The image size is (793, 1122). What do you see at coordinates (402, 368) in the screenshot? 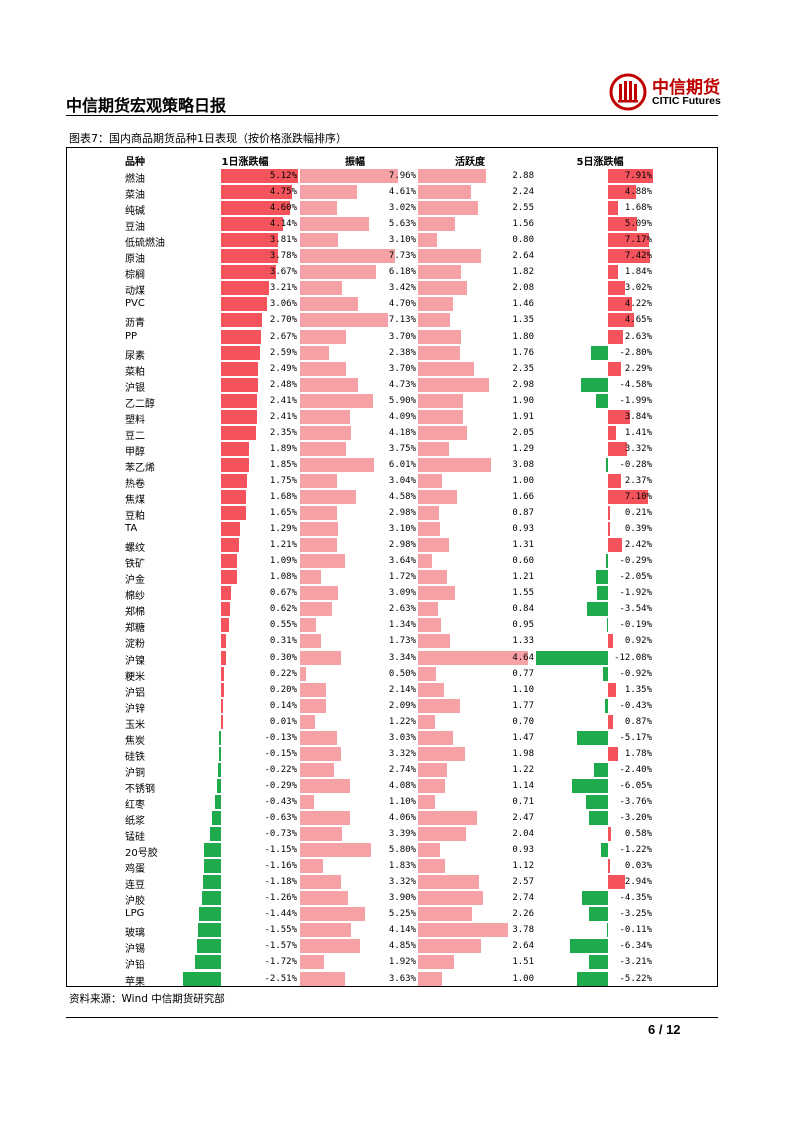
I see `amplitude-value: 3.70%` at bounding box center [402, 368].